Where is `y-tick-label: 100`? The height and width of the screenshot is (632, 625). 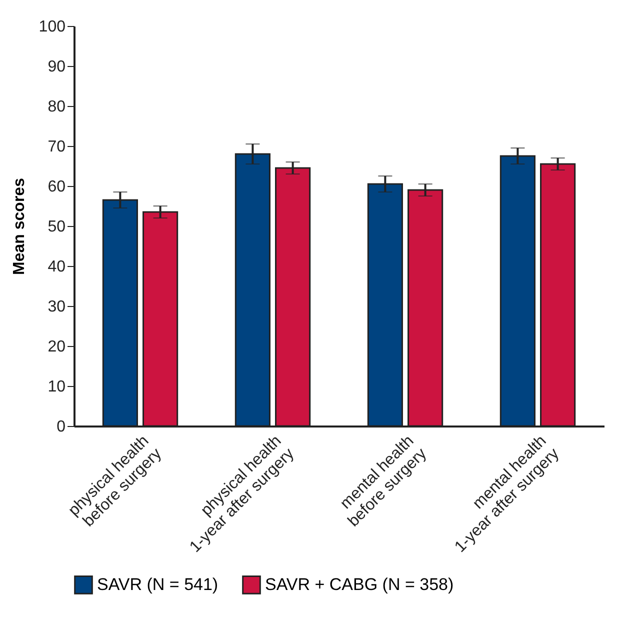 y-tick-label: 100 is located at coordinates (52, 27).